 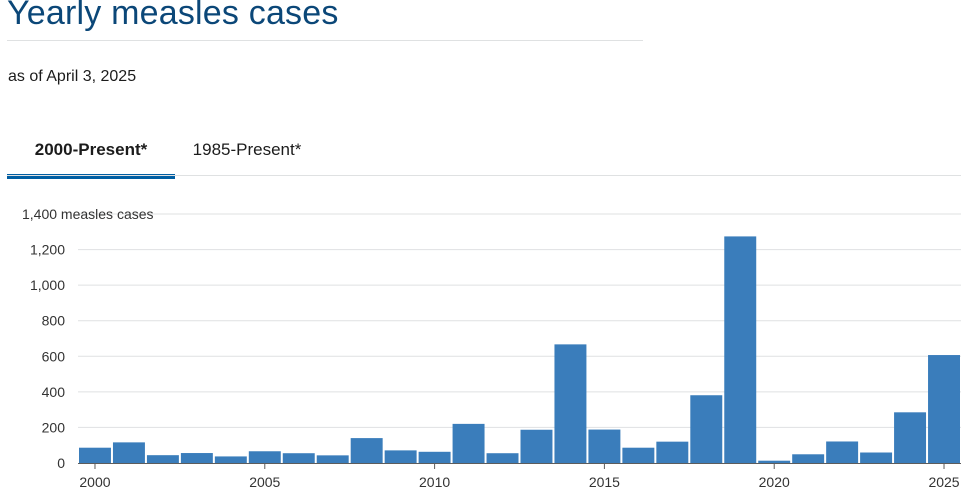 I want to click on x-tick-label: 2010, so click(x=434, y=482).